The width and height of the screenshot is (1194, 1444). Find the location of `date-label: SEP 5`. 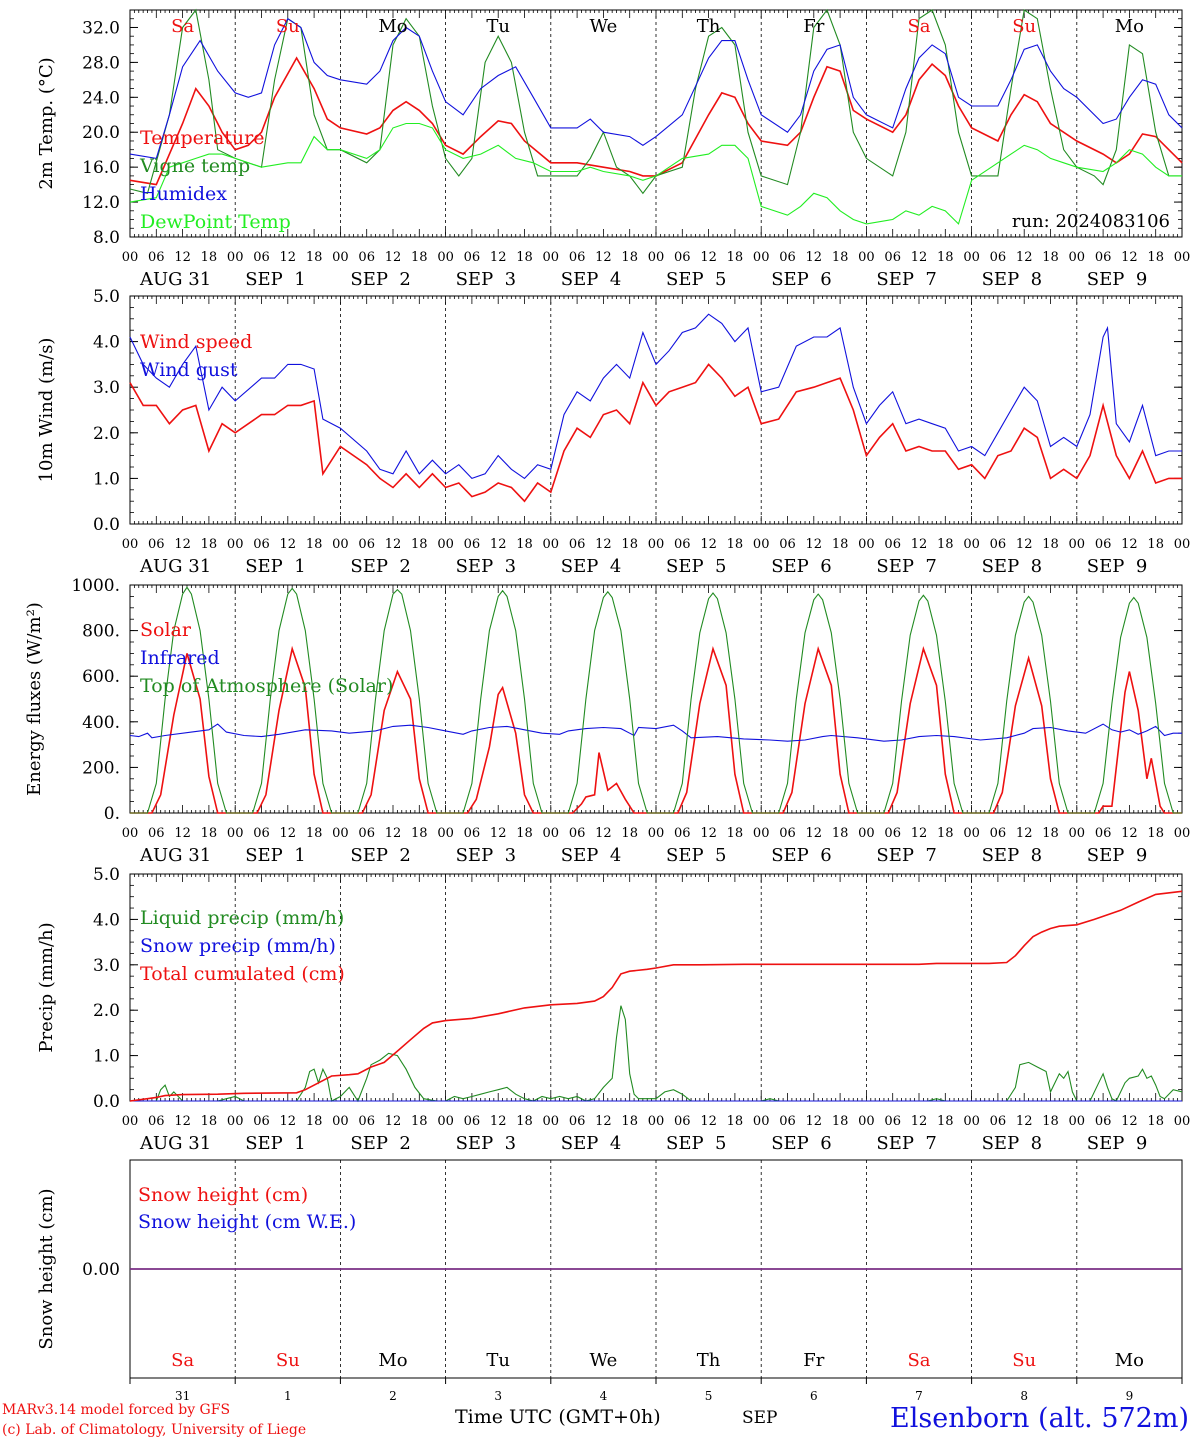

date-label: SEP 5 is located at coordinates (696, 566).